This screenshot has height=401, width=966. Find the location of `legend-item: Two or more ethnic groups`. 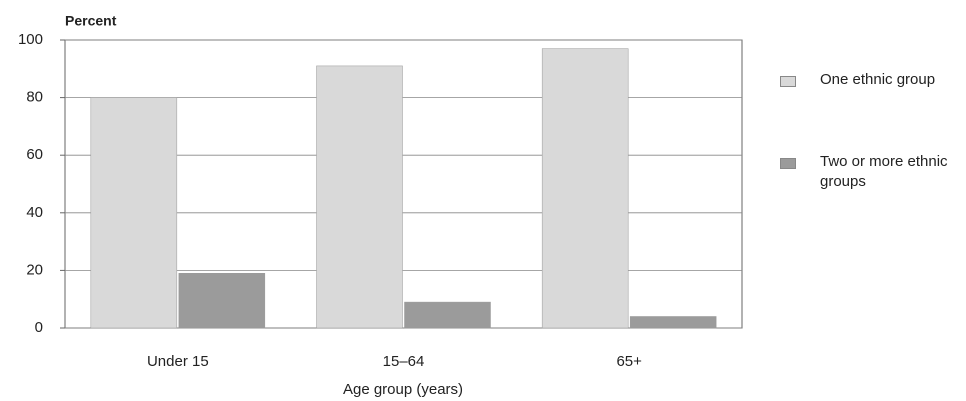

legend-item: Two or more ethnic groups is located at coordinates (865, 172).